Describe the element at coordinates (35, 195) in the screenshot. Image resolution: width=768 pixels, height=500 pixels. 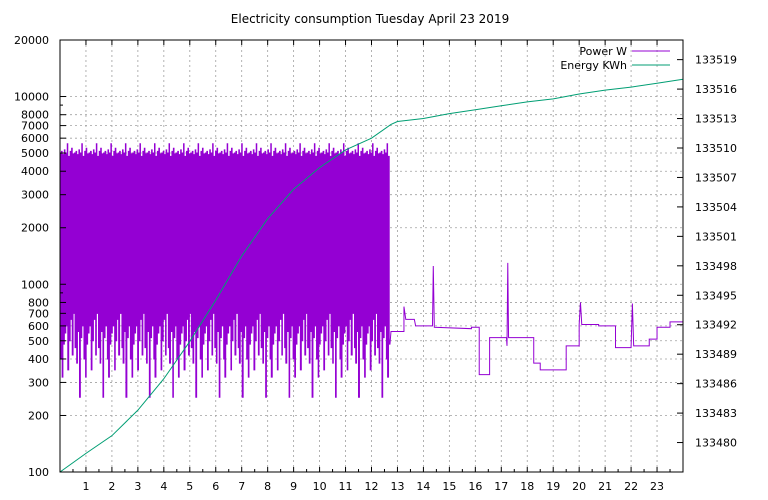
I see `y-tick-label: 3000` at that location.